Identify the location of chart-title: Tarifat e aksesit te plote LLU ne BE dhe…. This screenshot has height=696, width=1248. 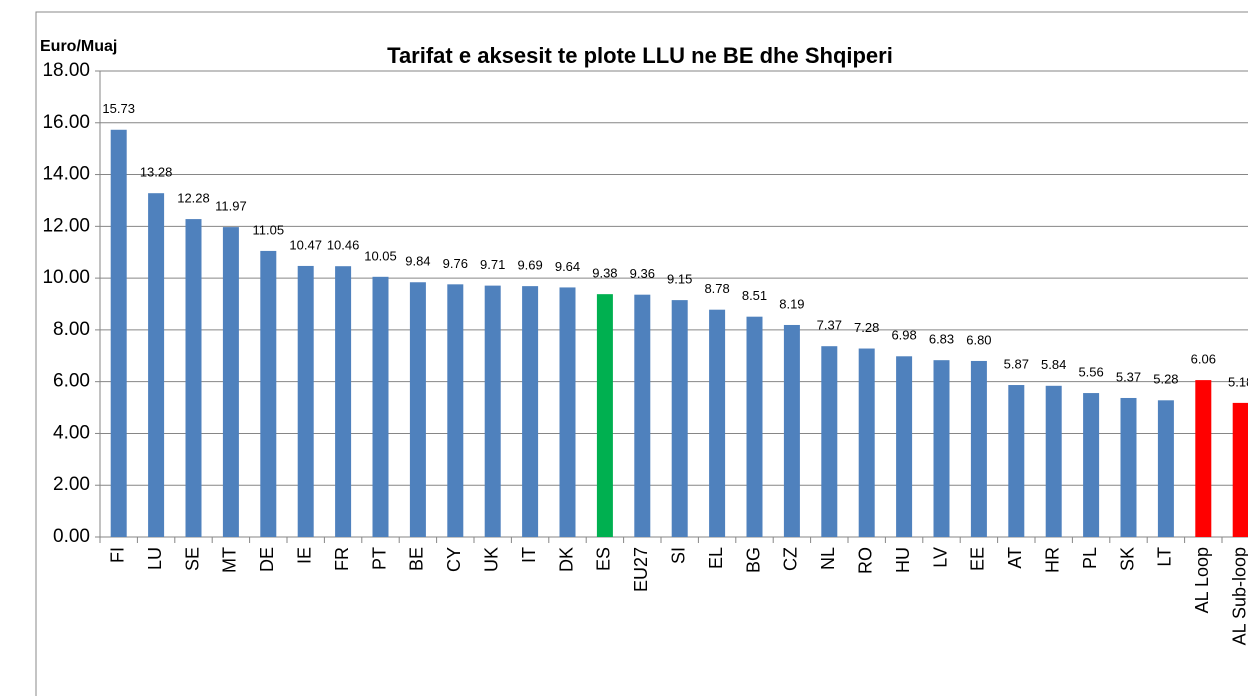
(640, 55).